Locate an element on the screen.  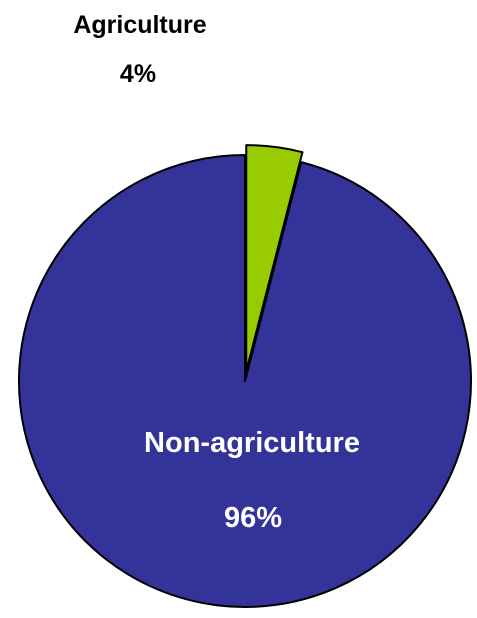
slice-label-agriculture: Agriculture is located at coordinates (139, 25).